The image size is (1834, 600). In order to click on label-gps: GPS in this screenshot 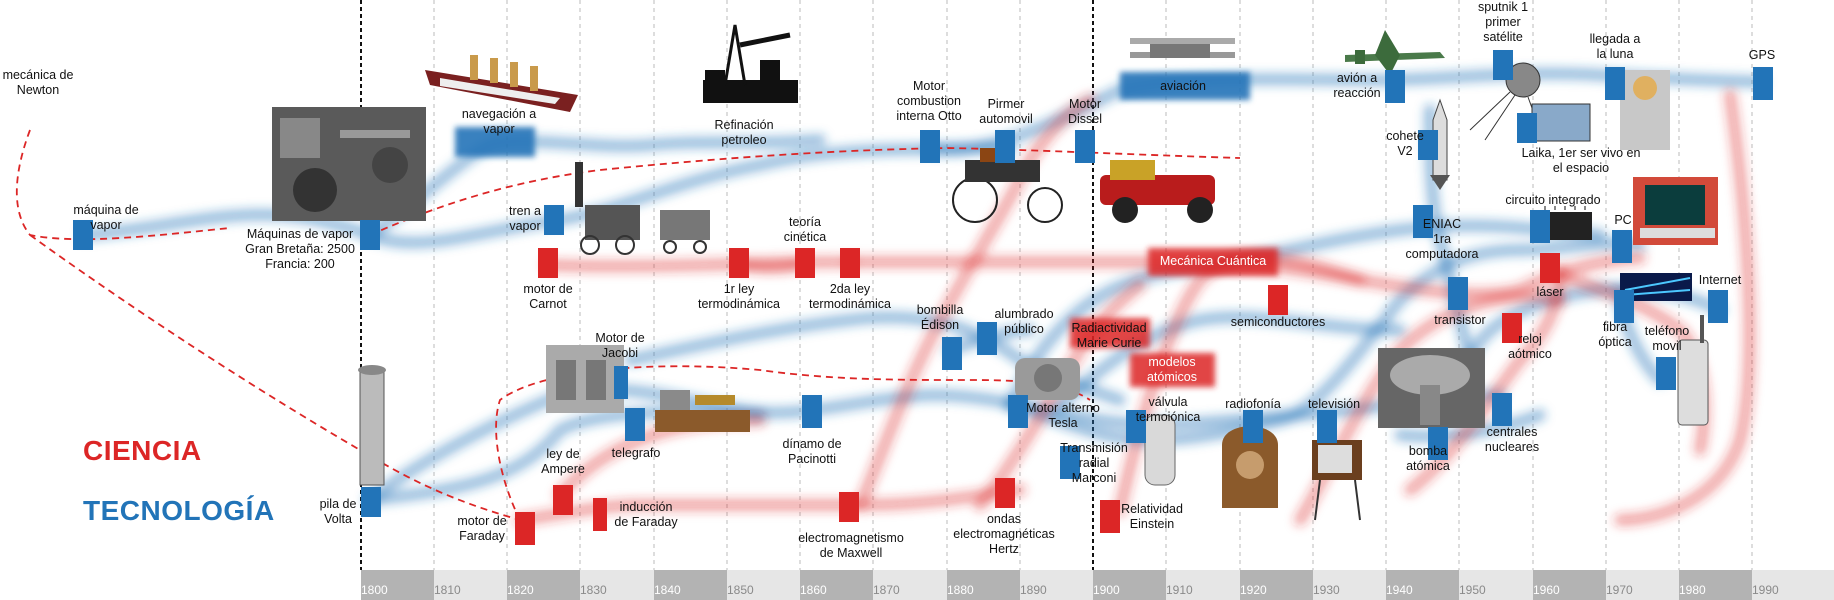, I will do `click(1762, 55)`.